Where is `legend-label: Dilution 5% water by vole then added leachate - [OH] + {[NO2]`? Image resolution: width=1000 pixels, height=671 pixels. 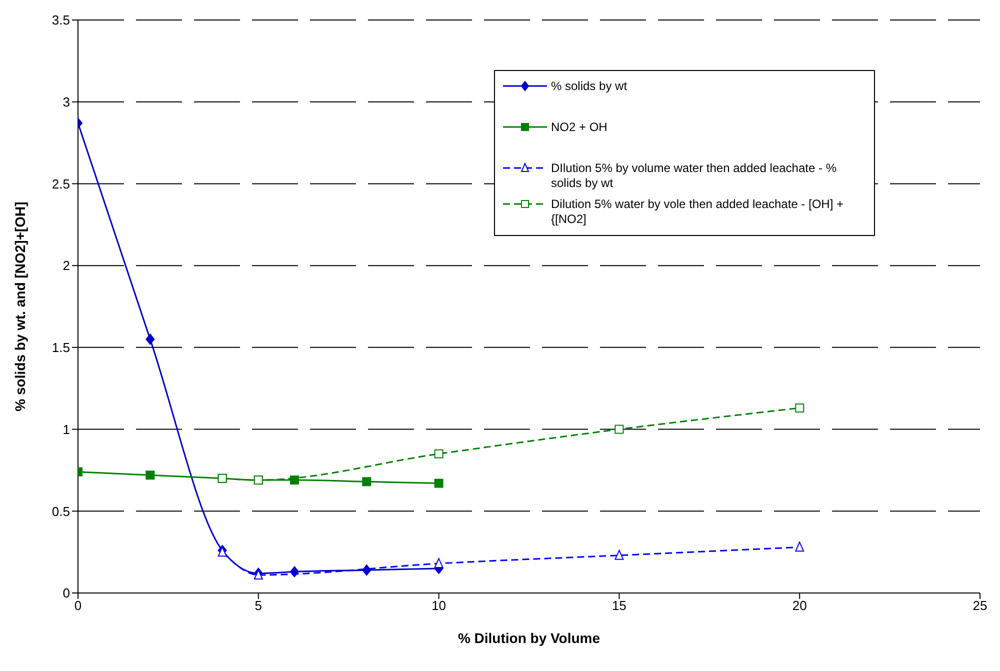 legend-label: Dilution 5% water by vole then added leachate - [OH] + {[NO2] is located at coordinates (697, 212).